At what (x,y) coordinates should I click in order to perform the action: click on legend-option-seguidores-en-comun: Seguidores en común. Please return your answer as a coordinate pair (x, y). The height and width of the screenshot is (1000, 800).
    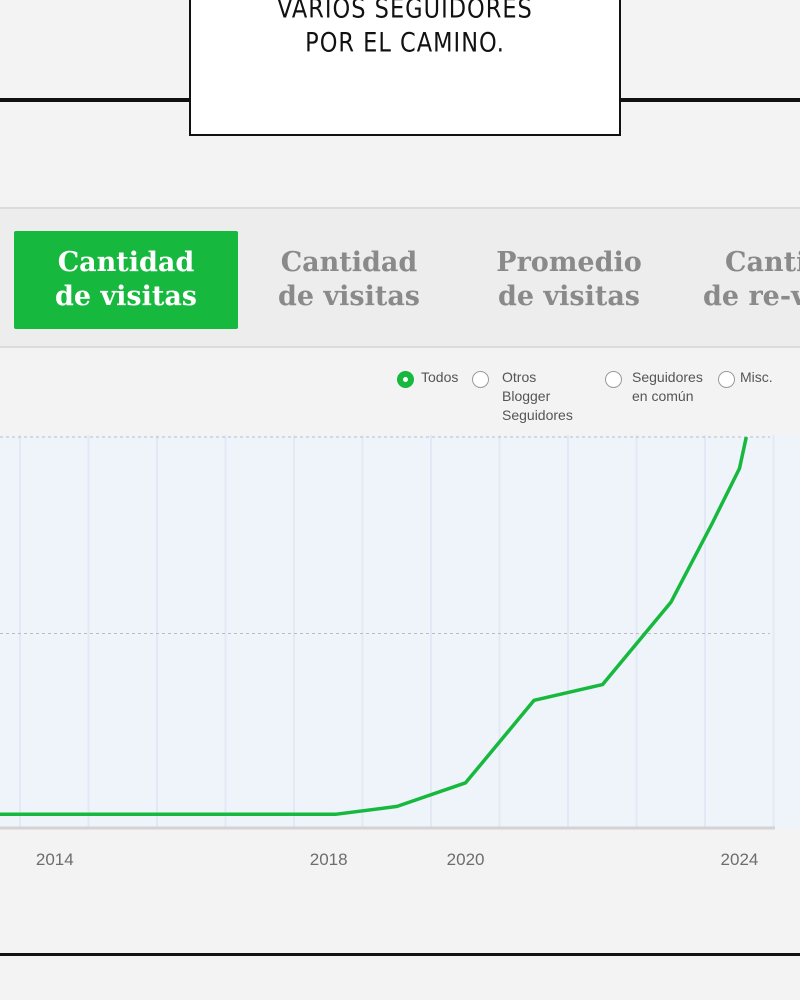
    Looking at the image, I should click on (654, 387).